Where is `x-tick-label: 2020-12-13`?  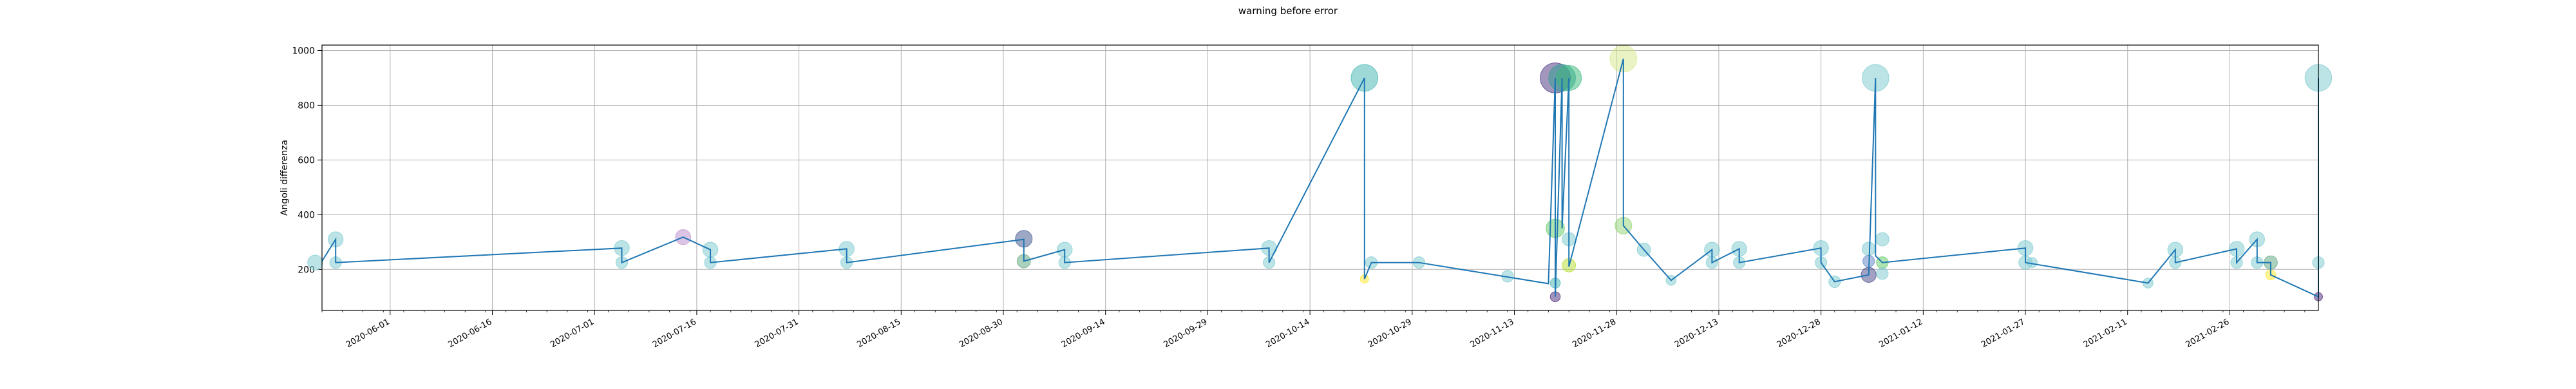 x-tick-label: 2020-12-13 is located at coordinates (1696, 333).